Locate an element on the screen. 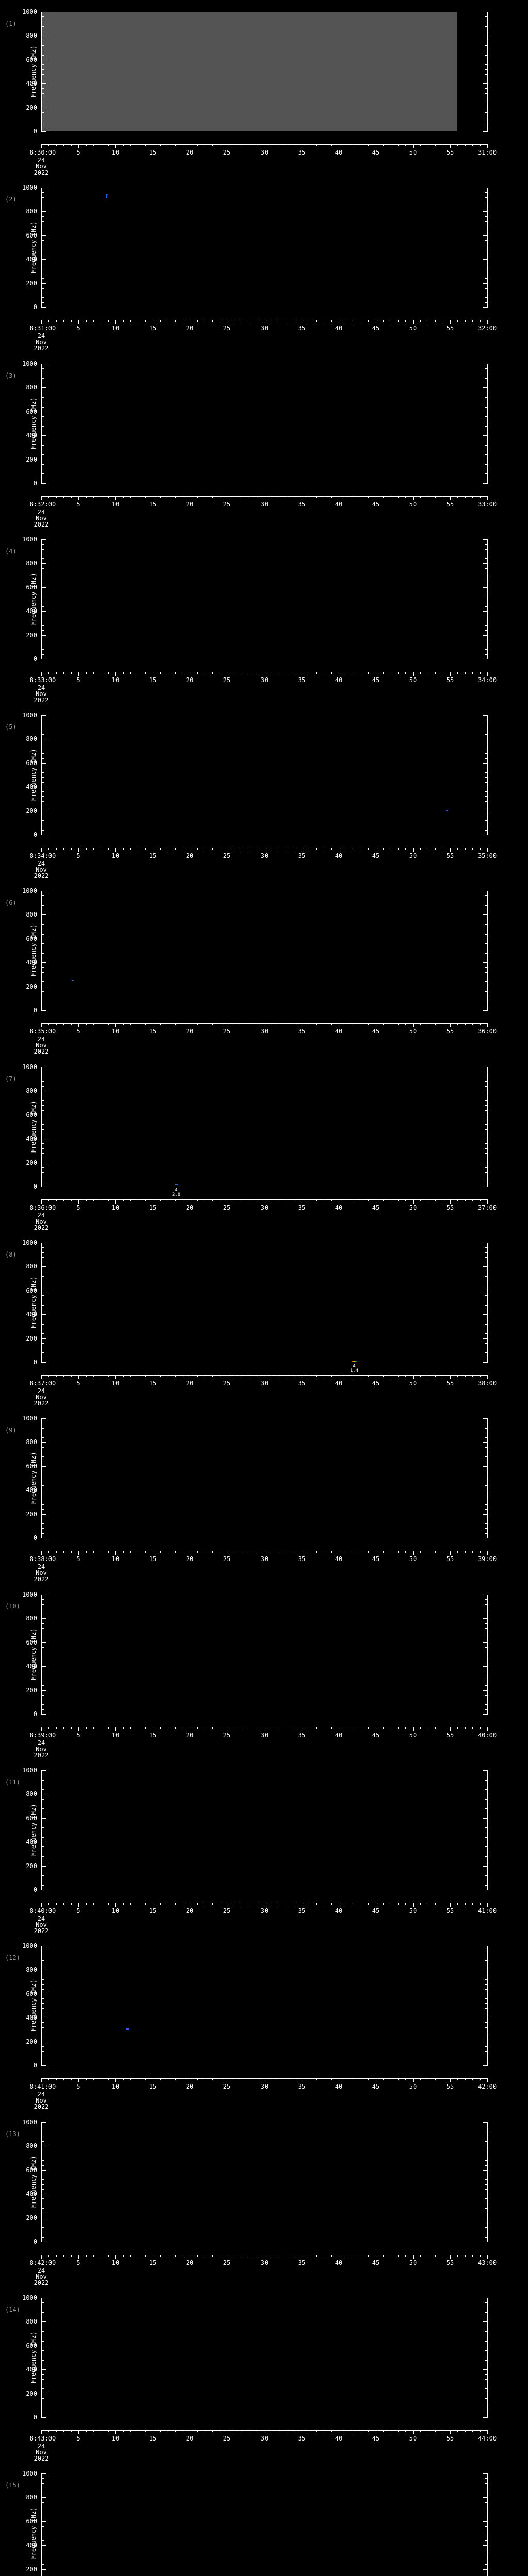  y-tick-label: 600 is located at coordinates (31, 2521).